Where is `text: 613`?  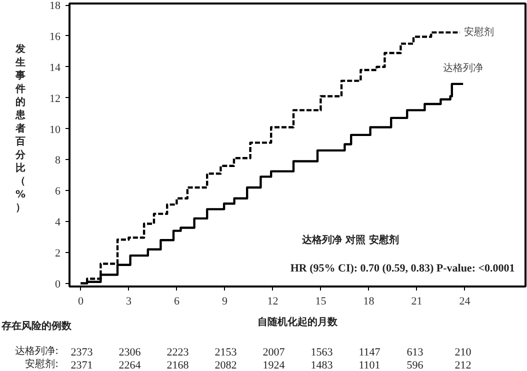 text: 613 is located at coordinates (415, 352).